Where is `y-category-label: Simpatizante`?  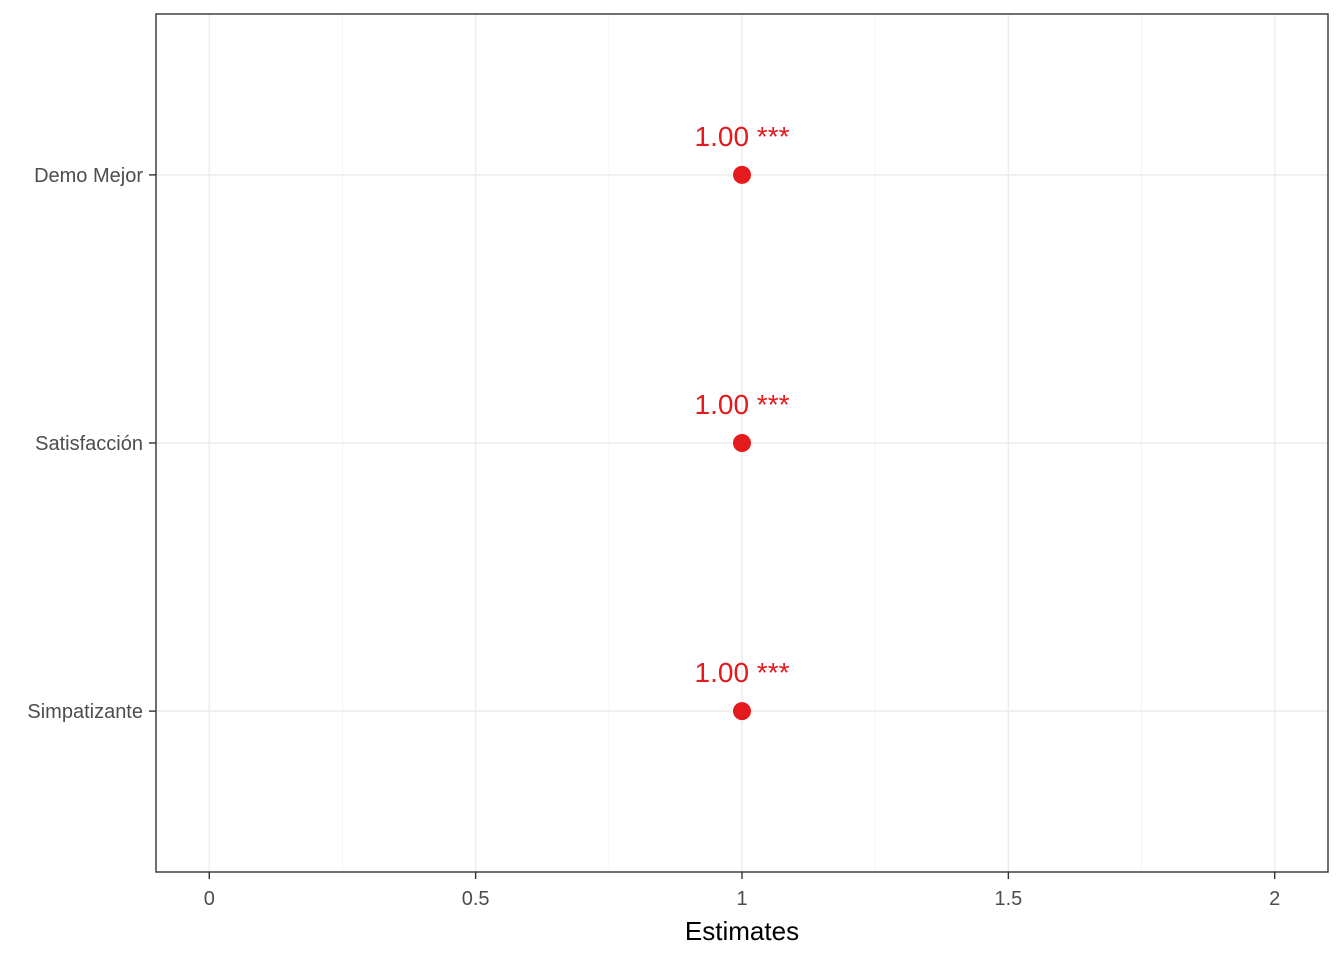 y-category-label: Simpatizante is located at coordinates (85, 712).